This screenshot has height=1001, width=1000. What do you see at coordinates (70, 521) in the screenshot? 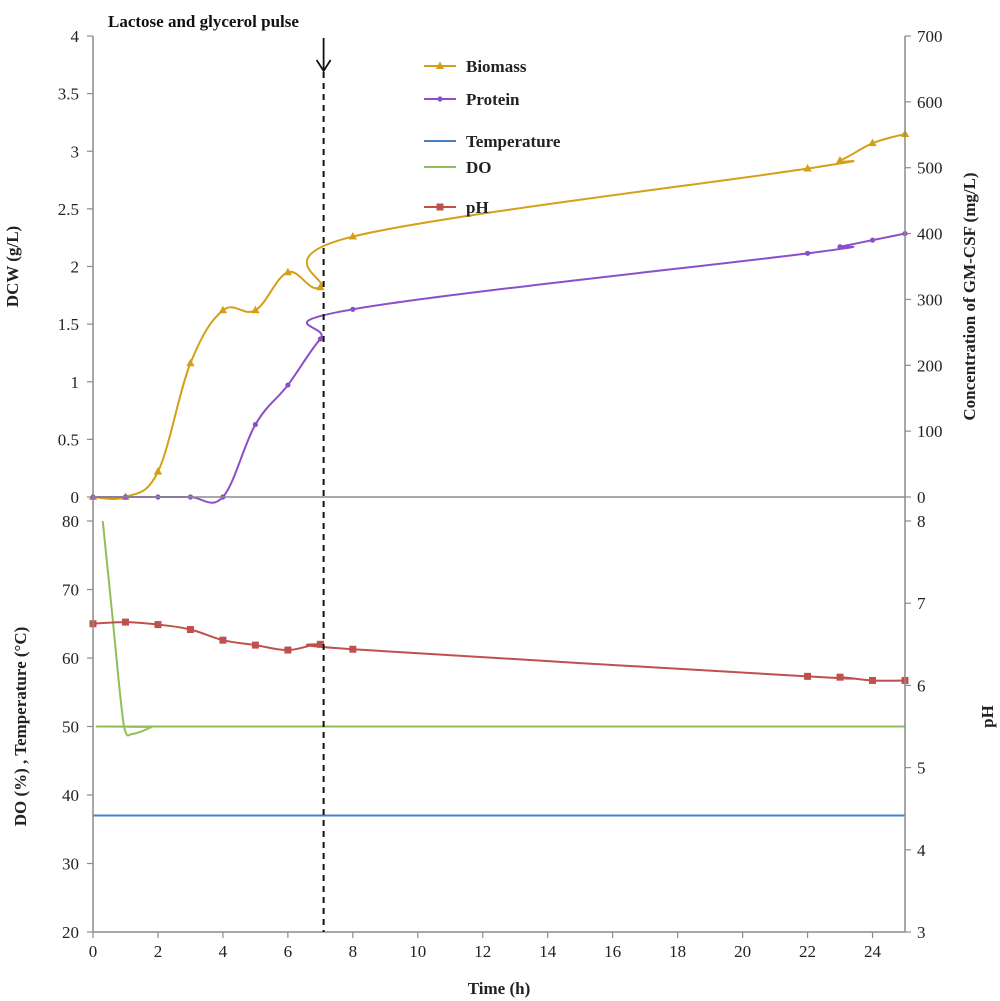
I see `y-tick-label: 80` at bounding box center [70, 521].